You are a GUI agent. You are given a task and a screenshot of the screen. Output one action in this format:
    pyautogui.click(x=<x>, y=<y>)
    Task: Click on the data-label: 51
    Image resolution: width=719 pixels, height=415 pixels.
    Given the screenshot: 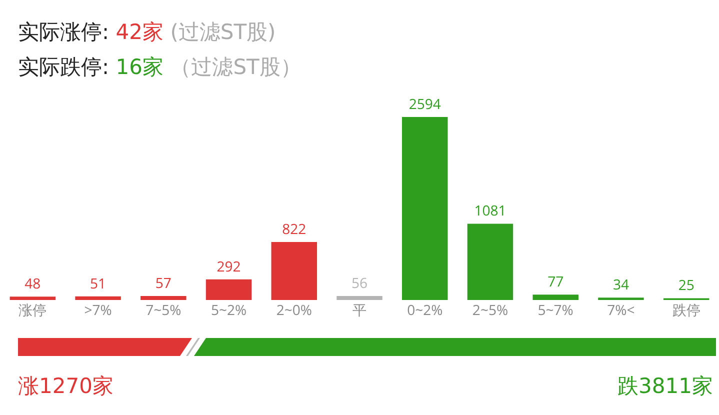 What is the action you would take?
    pyautogui.click(x=98, y=284)
    